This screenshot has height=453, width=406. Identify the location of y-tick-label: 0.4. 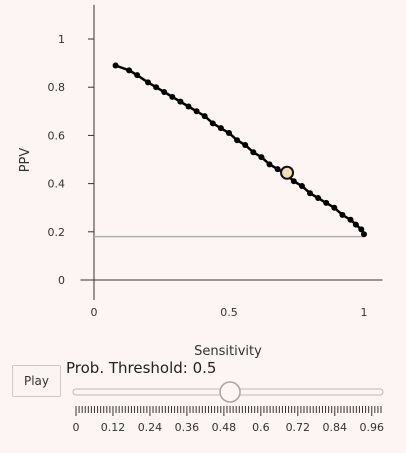
(57, 184).